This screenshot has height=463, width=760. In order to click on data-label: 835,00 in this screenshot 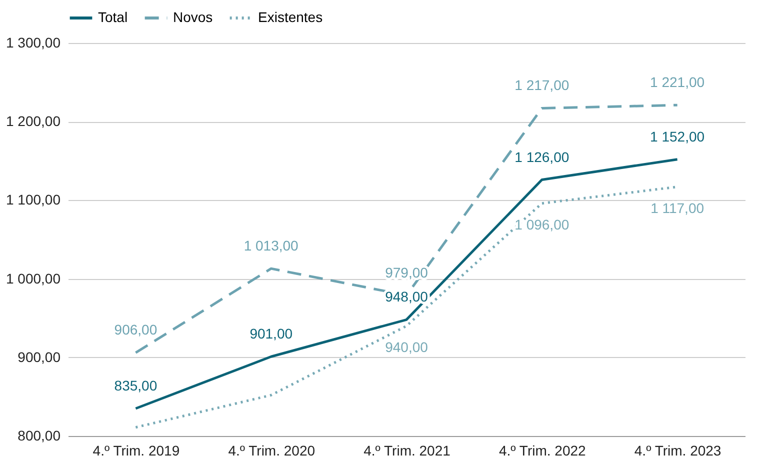, I will do `click(136, 385)`.